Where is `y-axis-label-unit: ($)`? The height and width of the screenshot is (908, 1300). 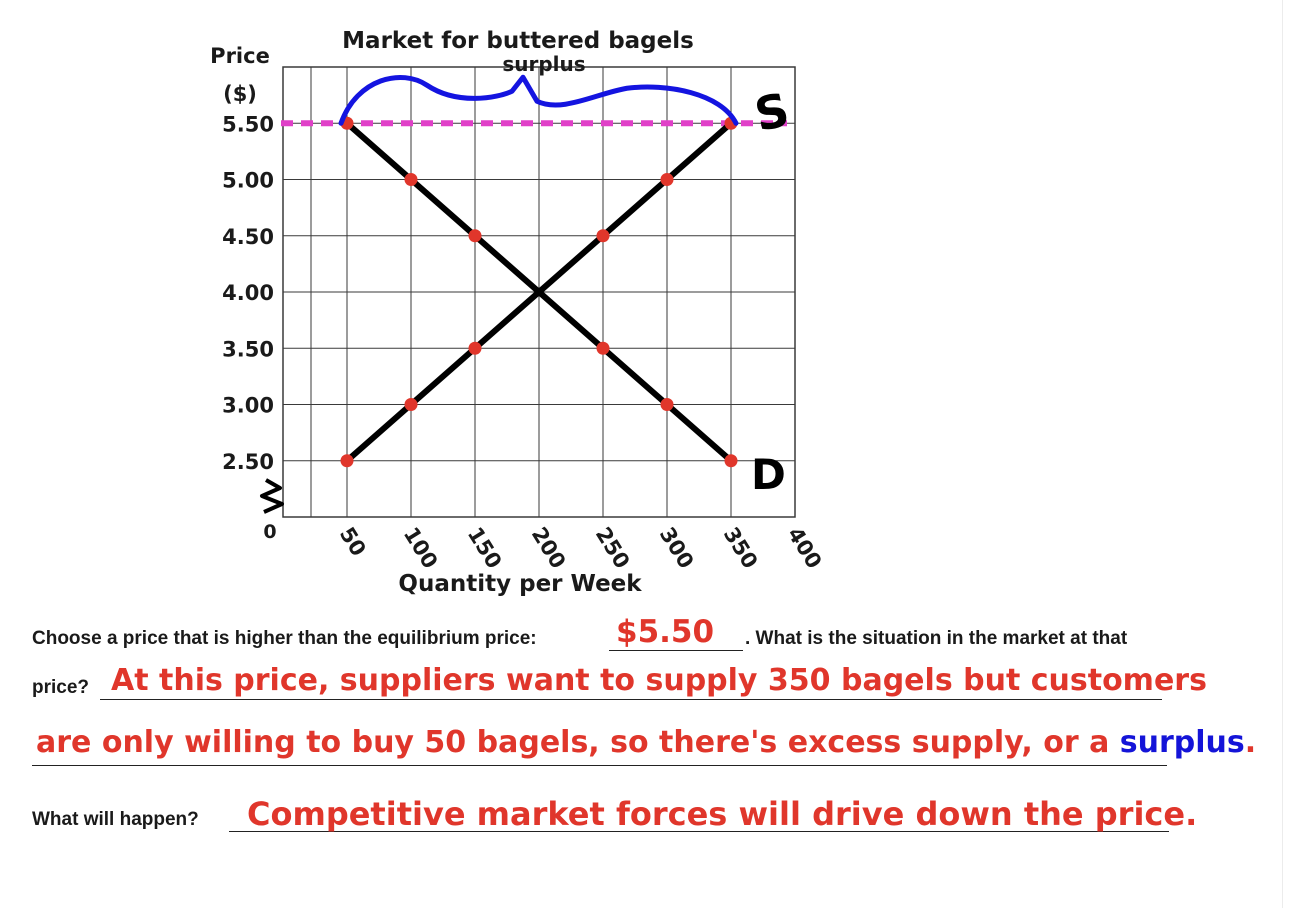
y-axis-label-unit: ($) is located at coordinates (240, 94).